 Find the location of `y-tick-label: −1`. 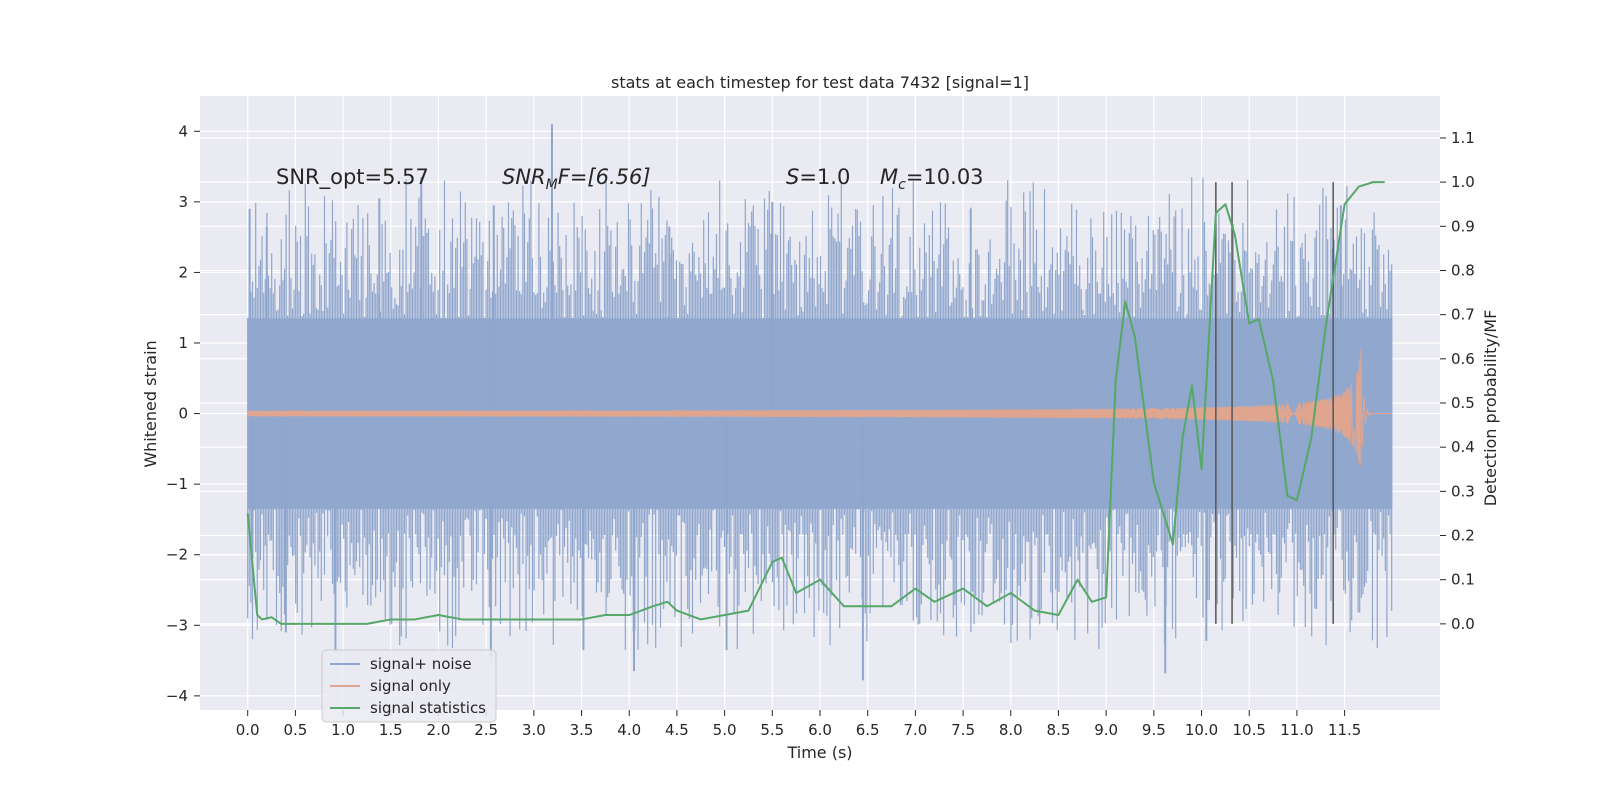

y-tick-label: −1 is located at coordinates (177, 484).